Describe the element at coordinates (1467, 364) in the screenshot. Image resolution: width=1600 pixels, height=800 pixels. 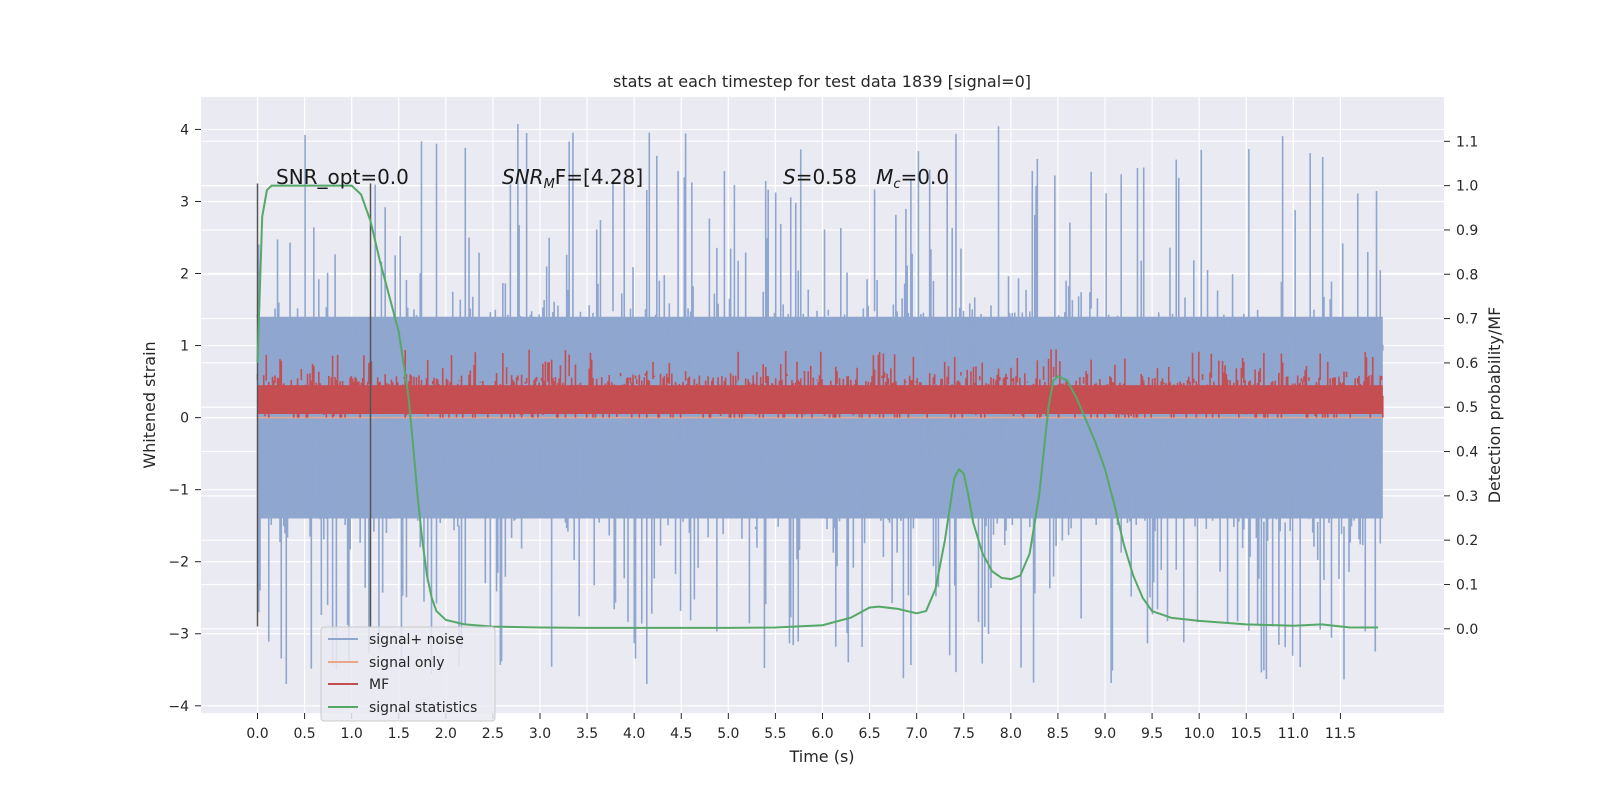
I see `y-right-tick-label-6: 0.6` at that location.